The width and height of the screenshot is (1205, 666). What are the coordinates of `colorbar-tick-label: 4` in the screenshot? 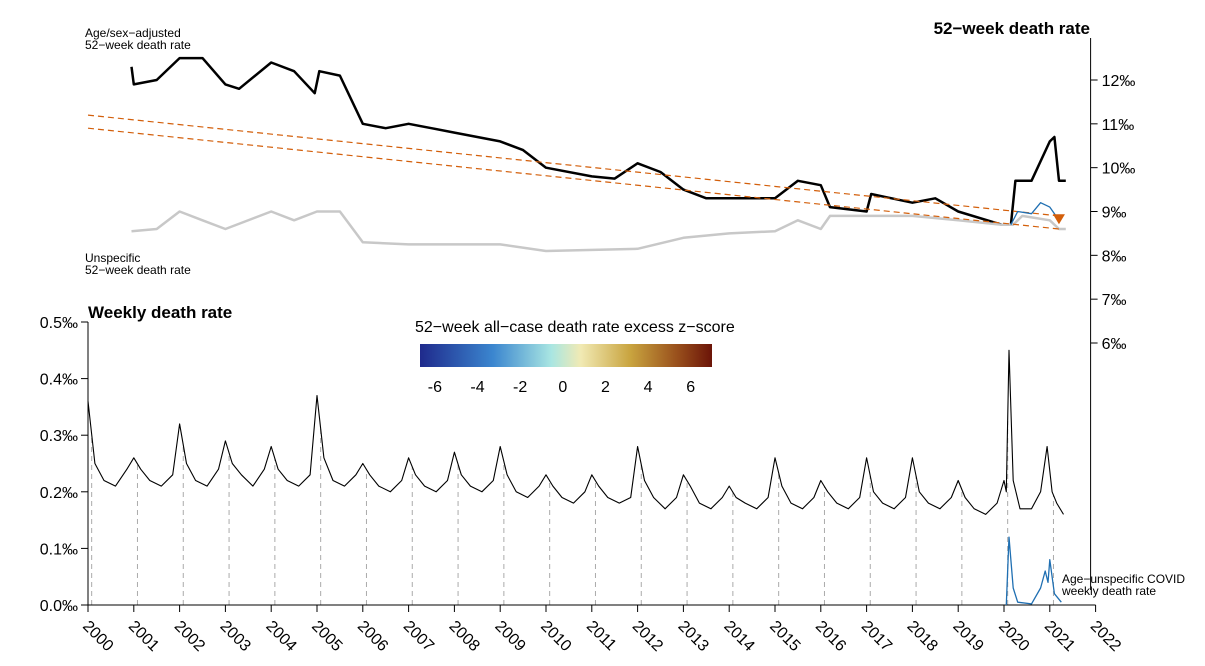 It's located at (648, 387).